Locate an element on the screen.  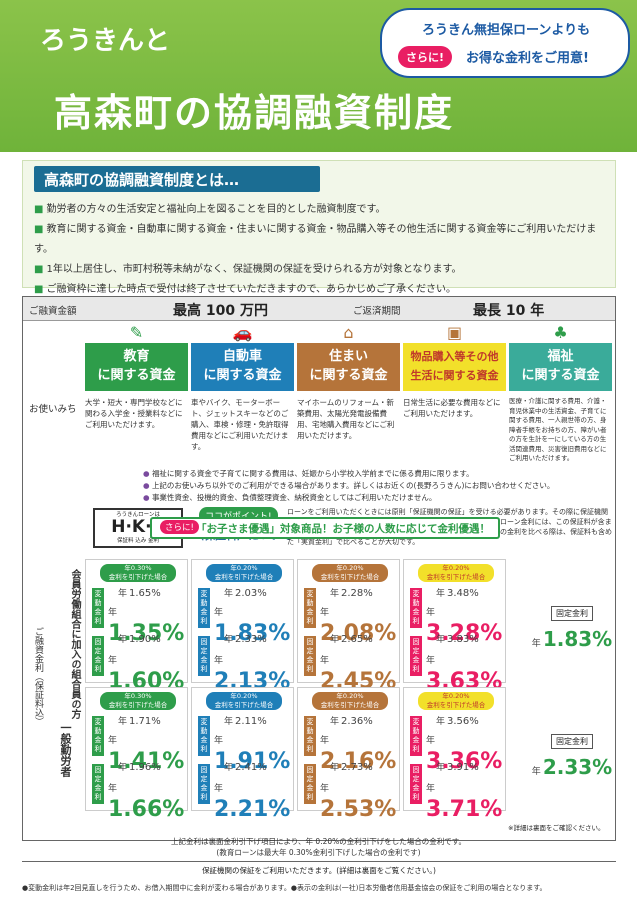
old-variable-rate: 年 2.28% is located at coordinates (351, 592).